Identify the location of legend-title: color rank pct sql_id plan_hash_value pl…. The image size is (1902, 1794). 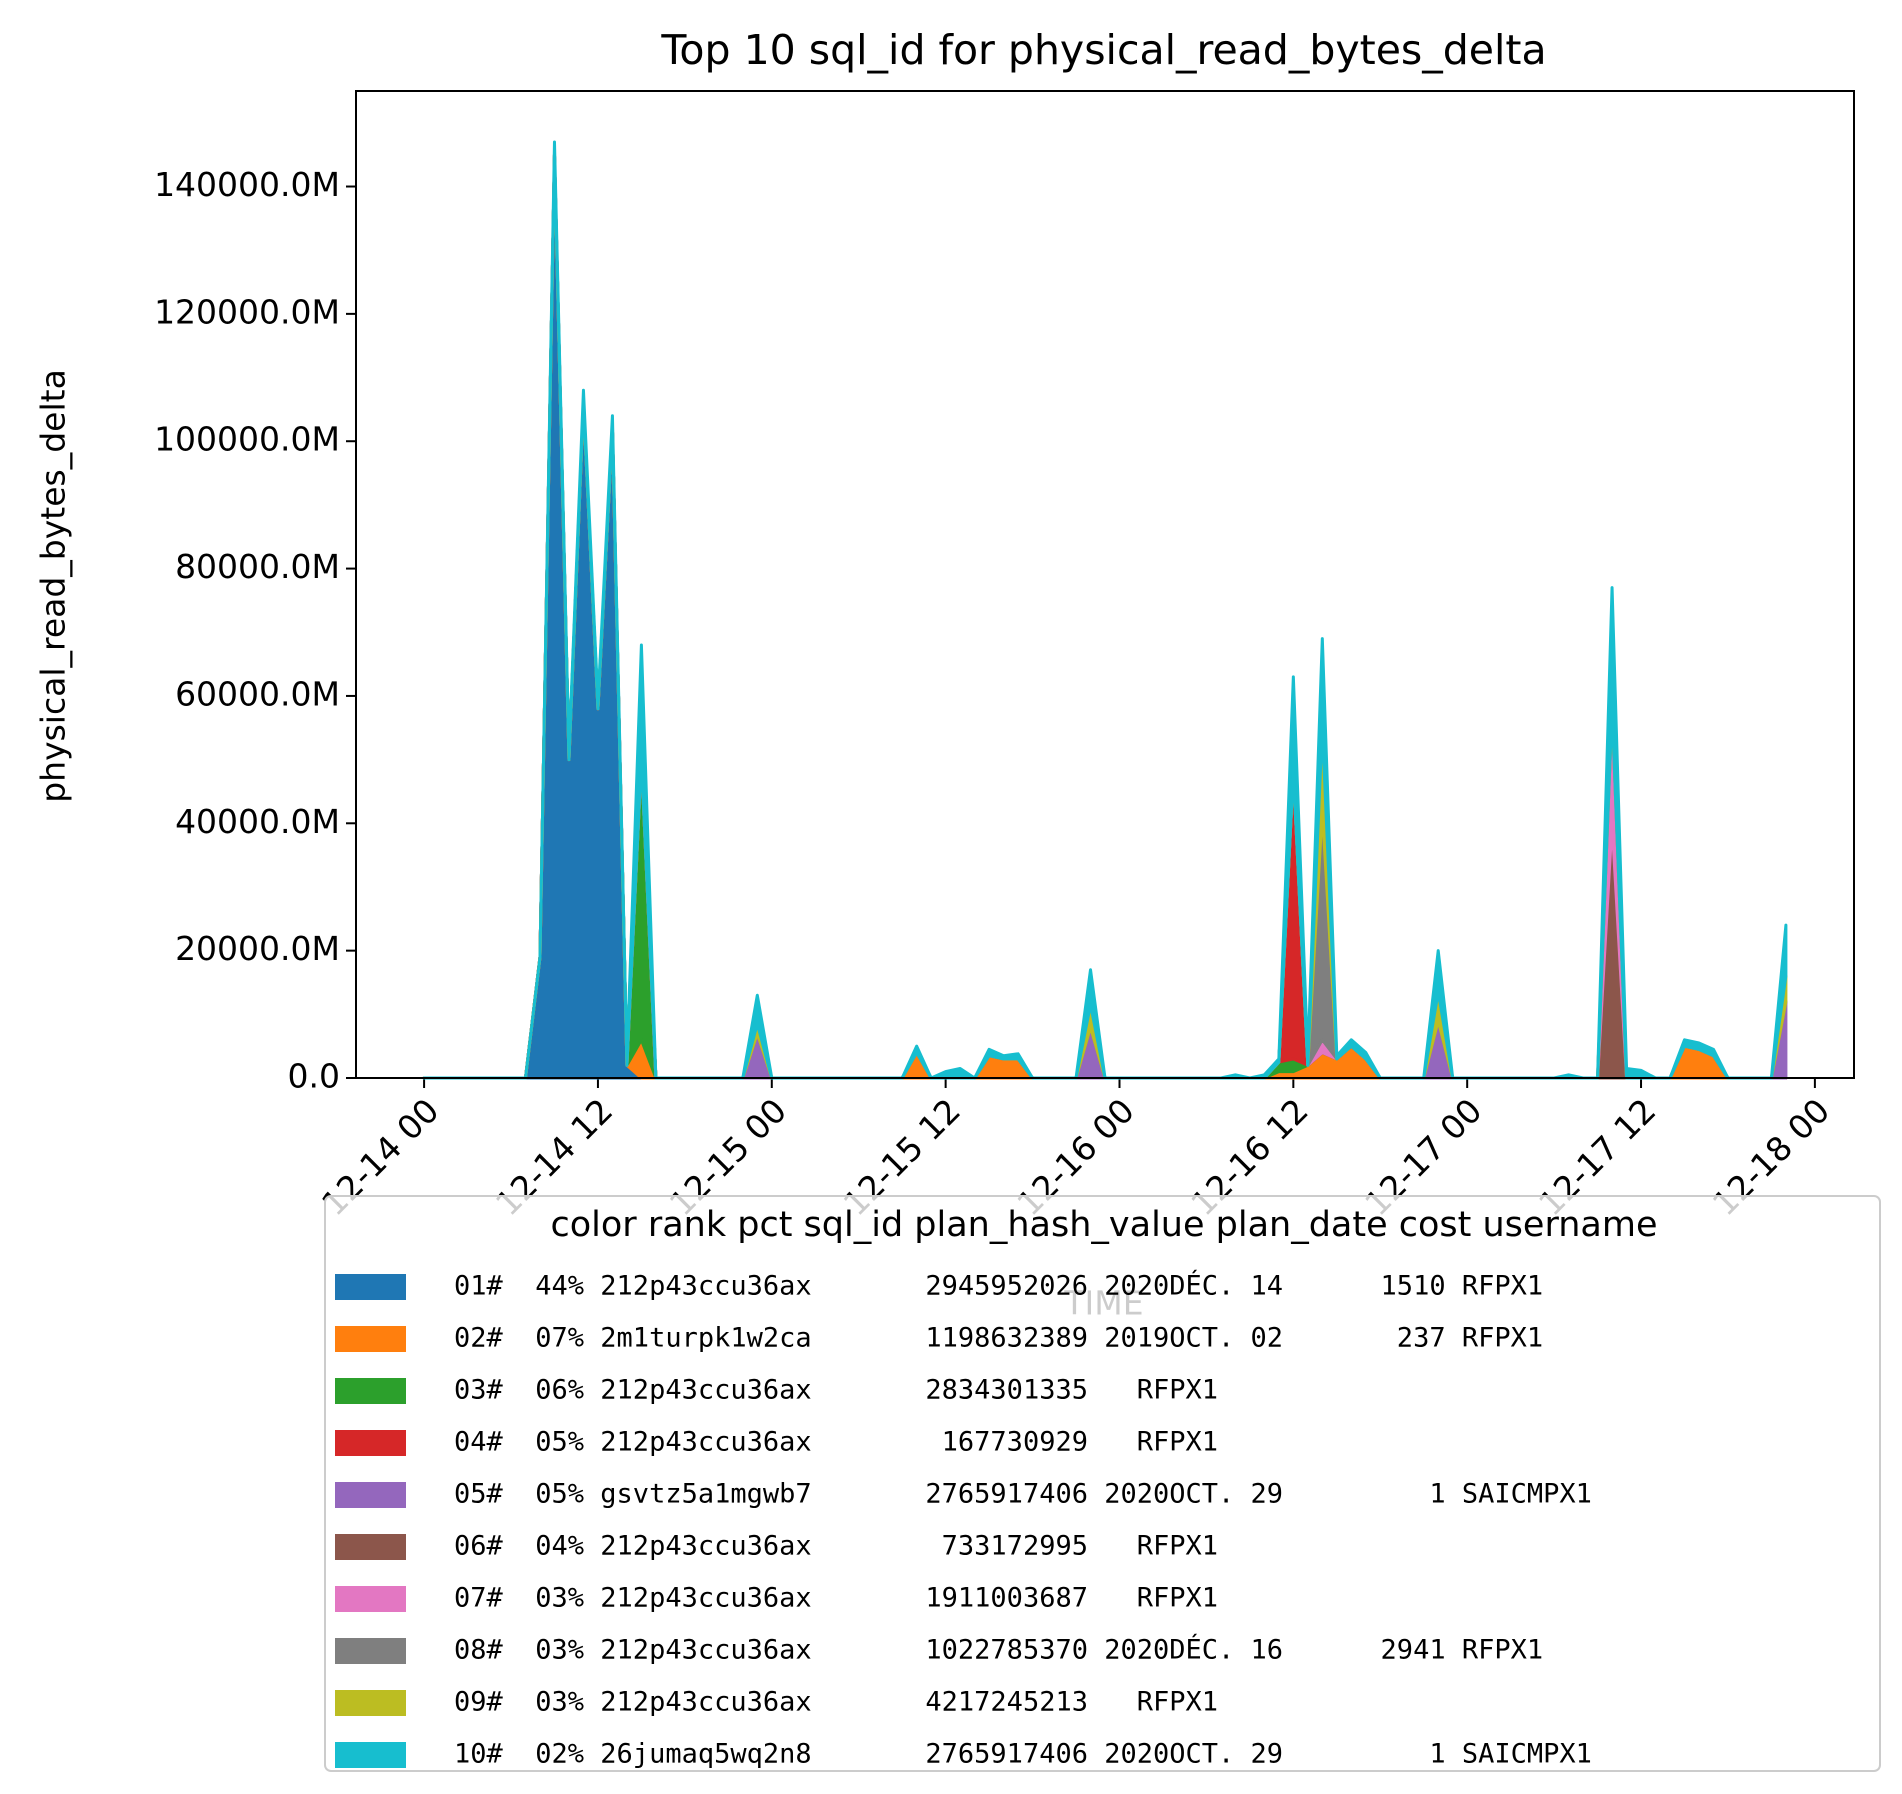
(1104, 1225).